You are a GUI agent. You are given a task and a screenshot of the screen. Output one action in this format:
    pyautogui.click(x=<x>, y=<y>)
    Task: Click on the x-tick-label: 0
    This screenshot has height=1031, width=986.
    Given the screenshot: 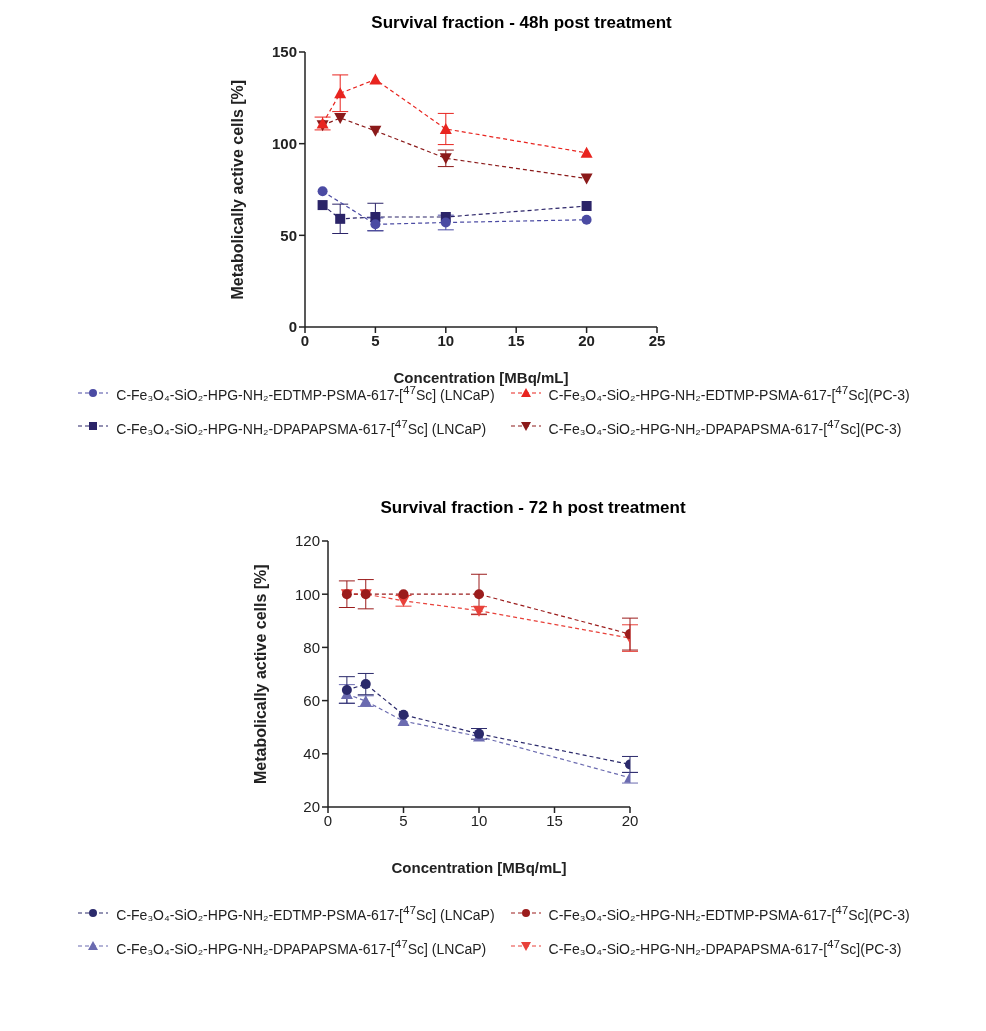 What is the action you would take?
    pyautogui.click(x=328, y=820)
    